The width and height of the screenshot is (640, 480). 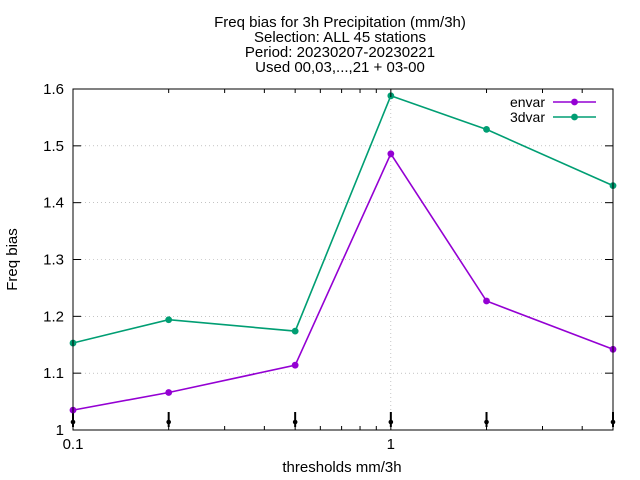 What do you see at coordinates (12, 259) in the screenshot?
I see `y-axis-label: Freq bias` at bounding box center [12, 259].